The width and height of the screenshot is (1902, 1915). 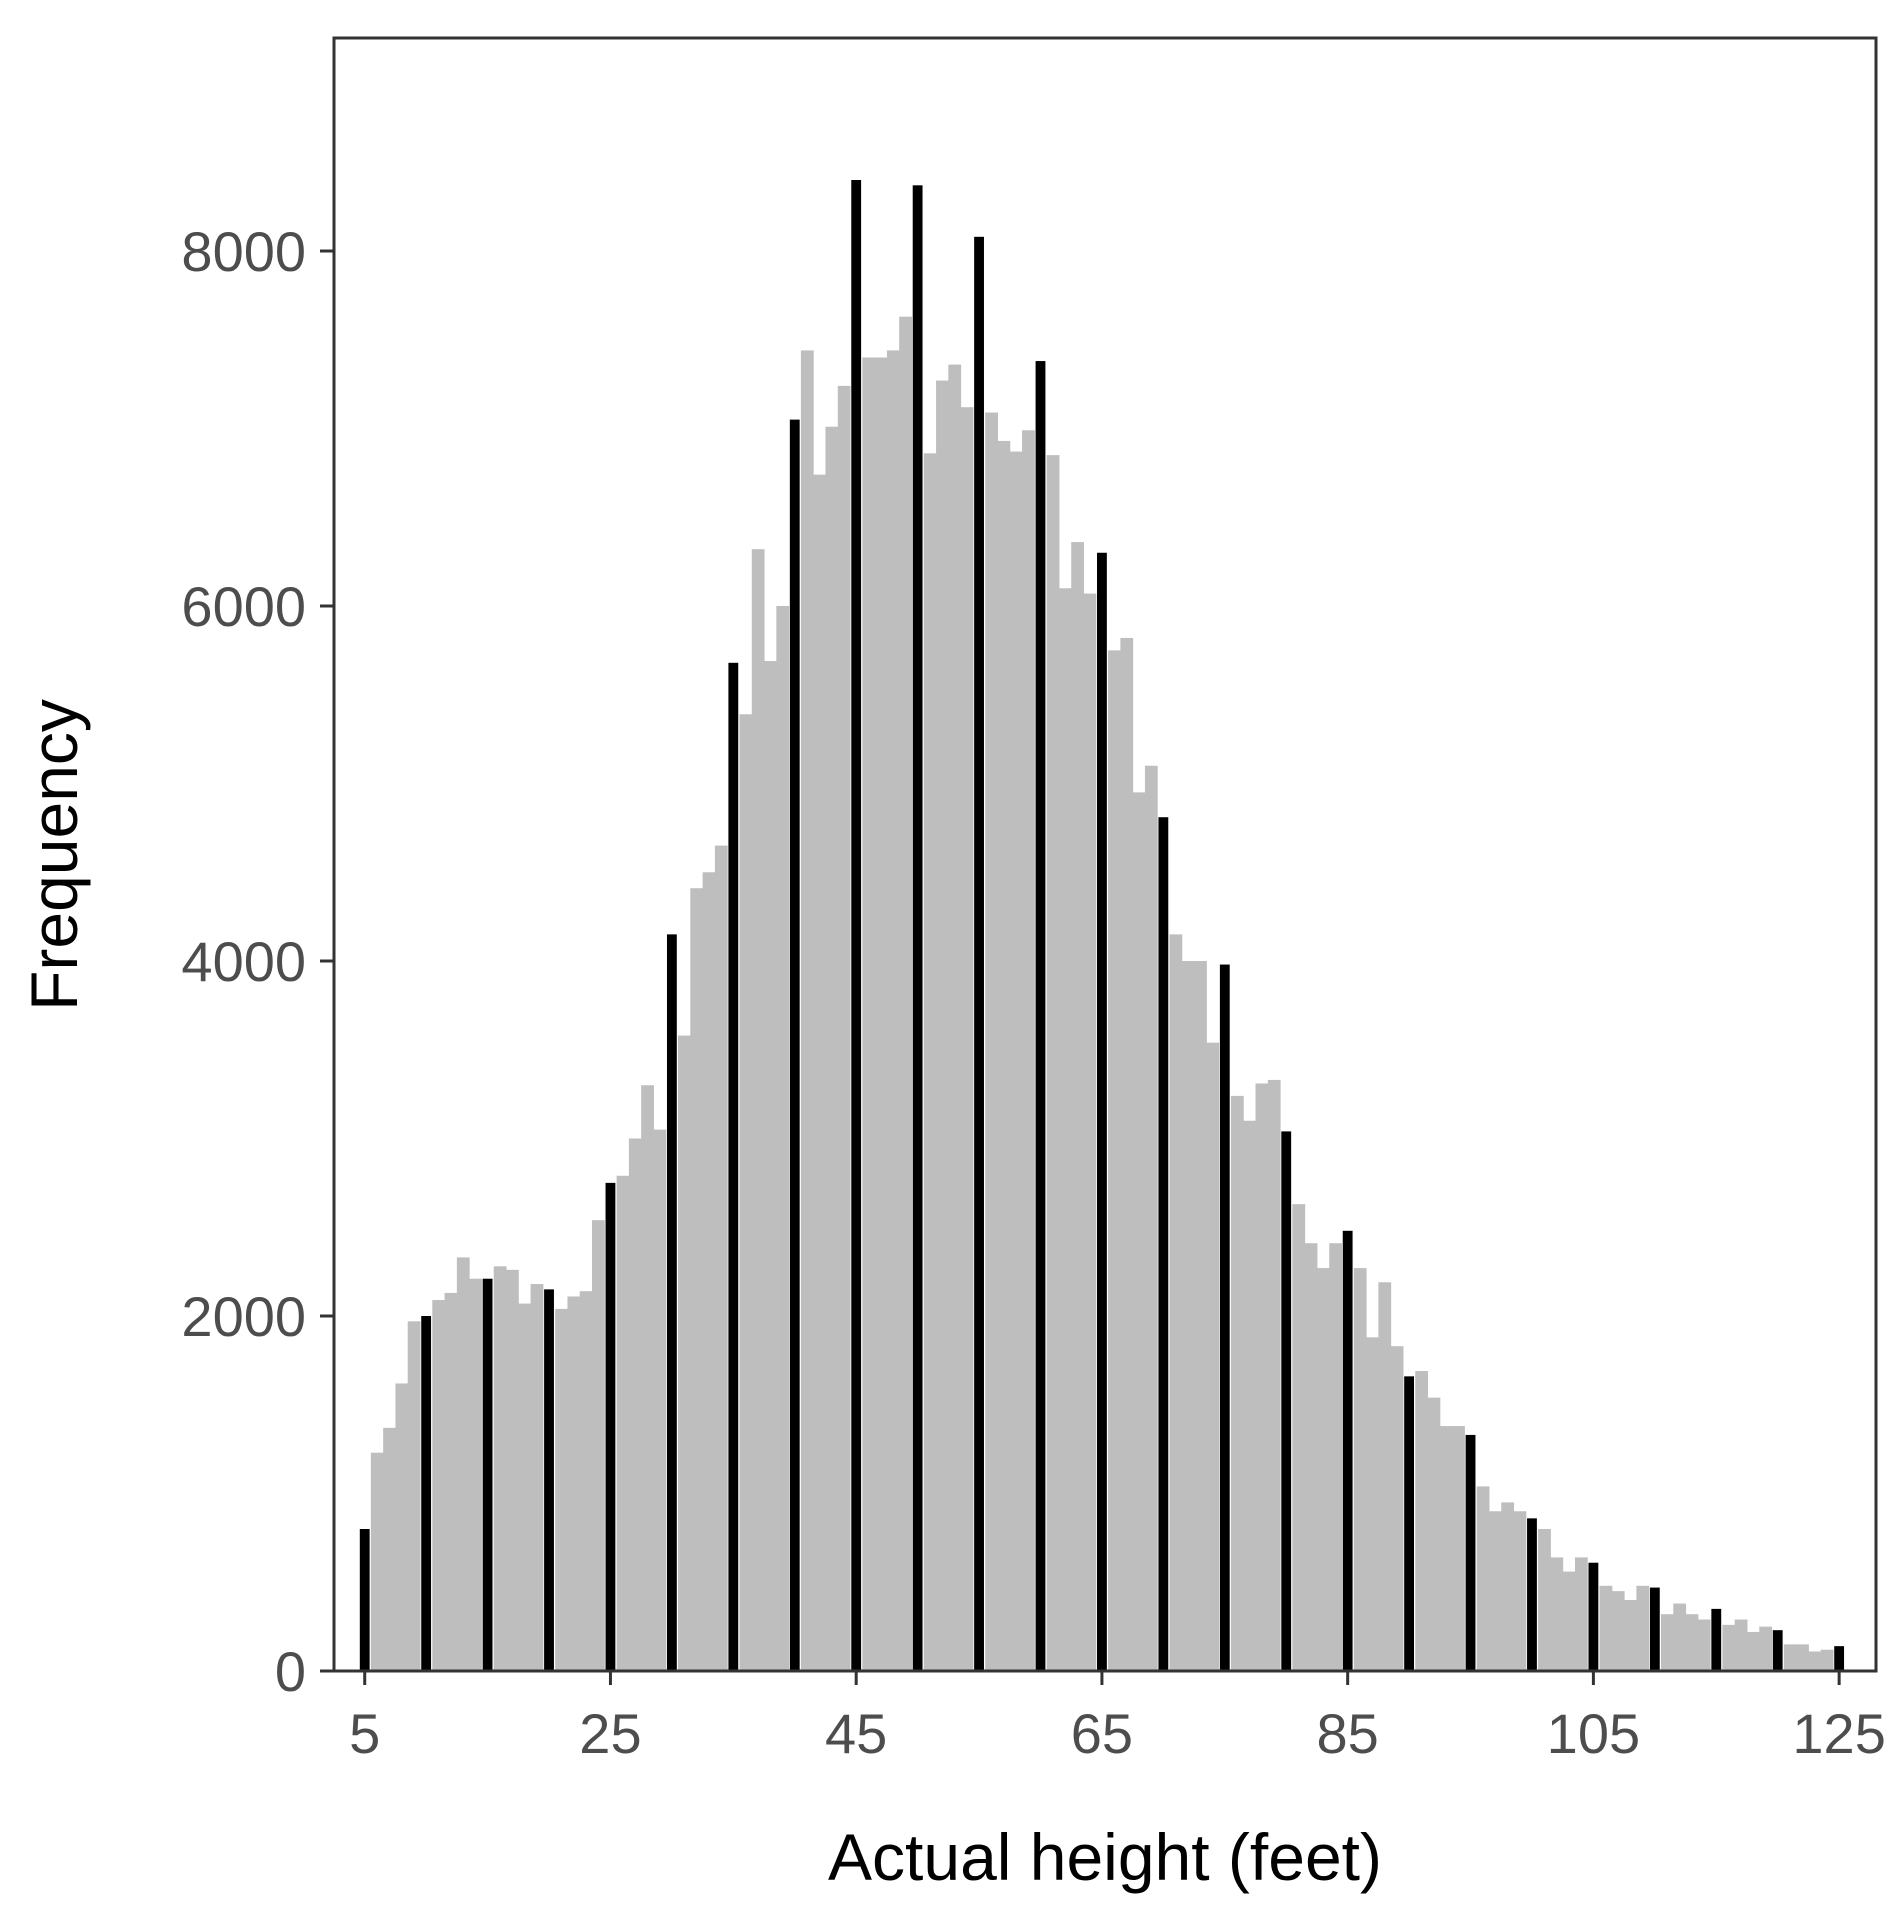 What do you see at coordinates (1838, 1733) in the screenshot?
I see `x-tick-label: 125` at bounding box center [1838, 1733].